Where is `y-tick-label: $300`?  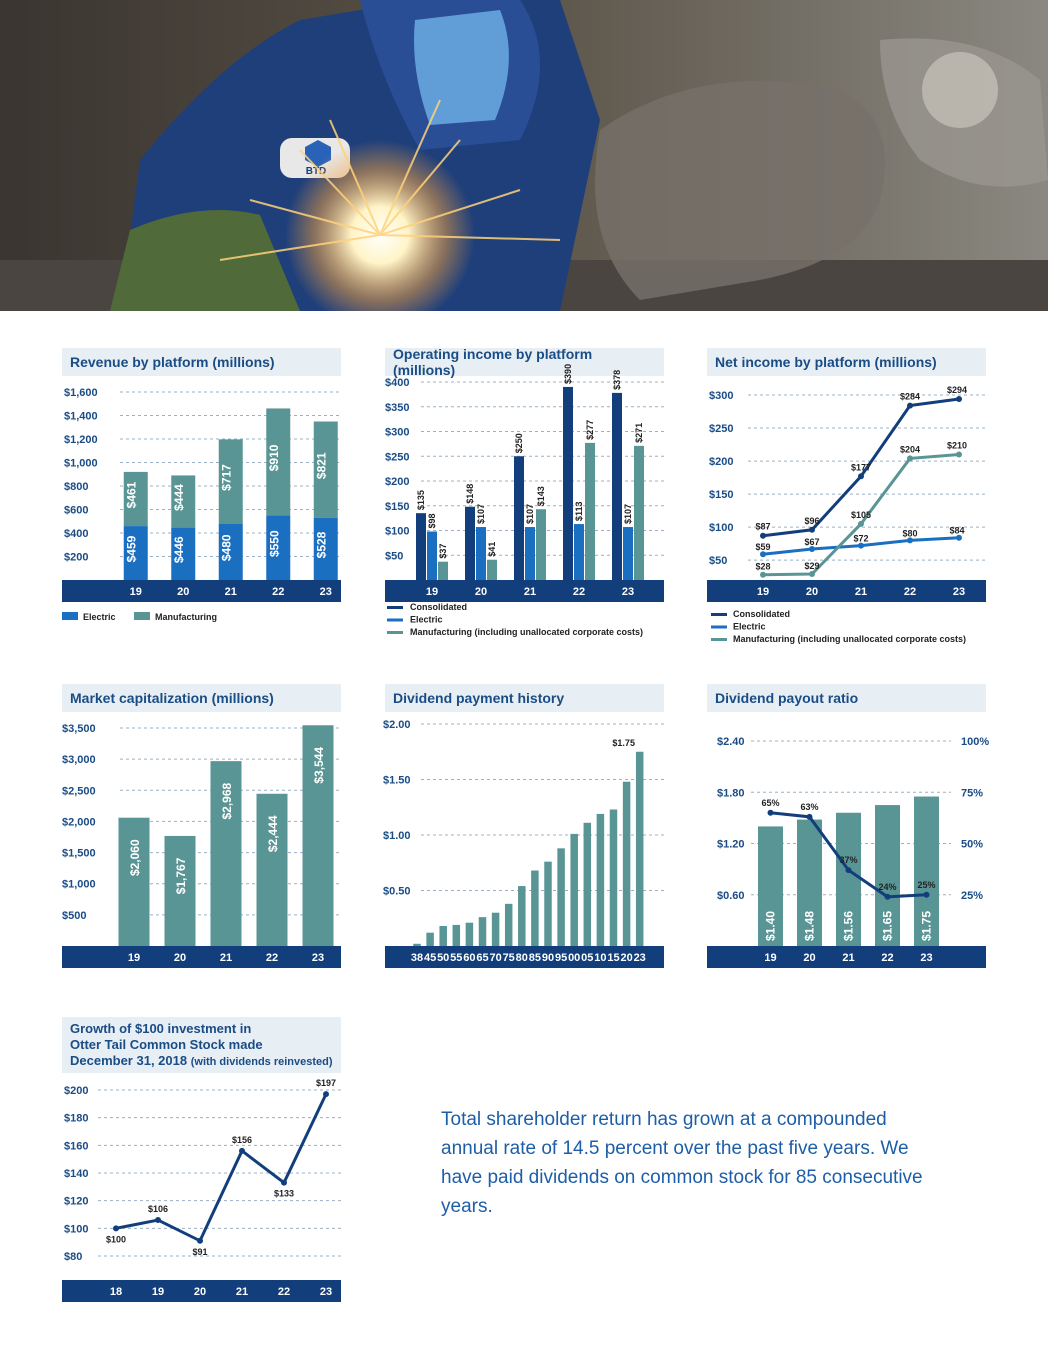 y-tick-label: $300 is located at coordinates (721, 396).